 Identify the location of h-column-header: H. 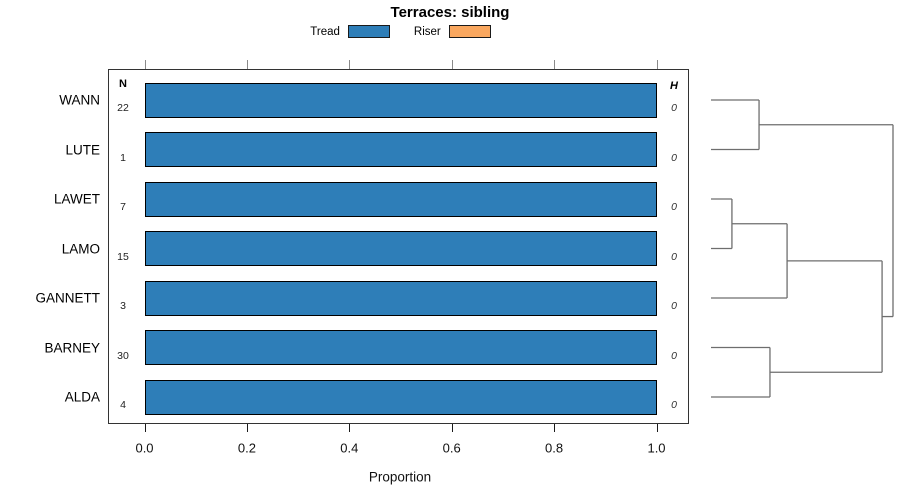
(674, 86).